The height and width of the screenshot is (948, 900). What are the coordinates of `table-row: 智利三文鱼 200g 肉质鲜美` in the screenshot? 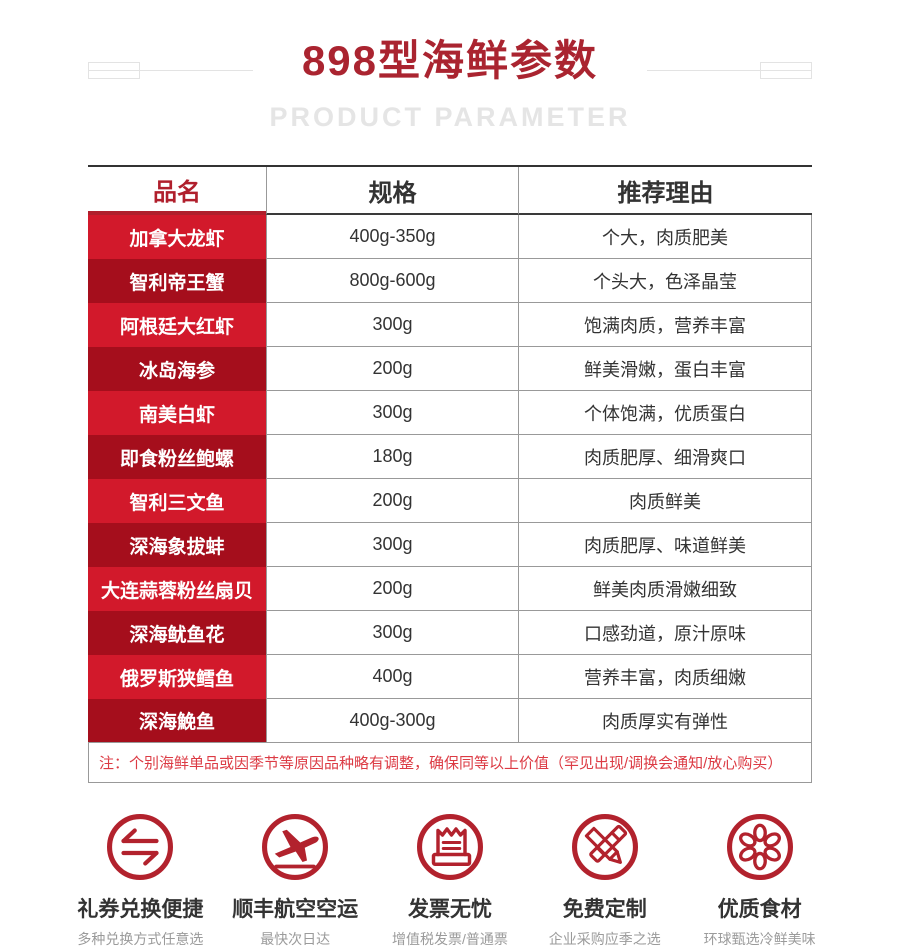 It's located at (450, 501).